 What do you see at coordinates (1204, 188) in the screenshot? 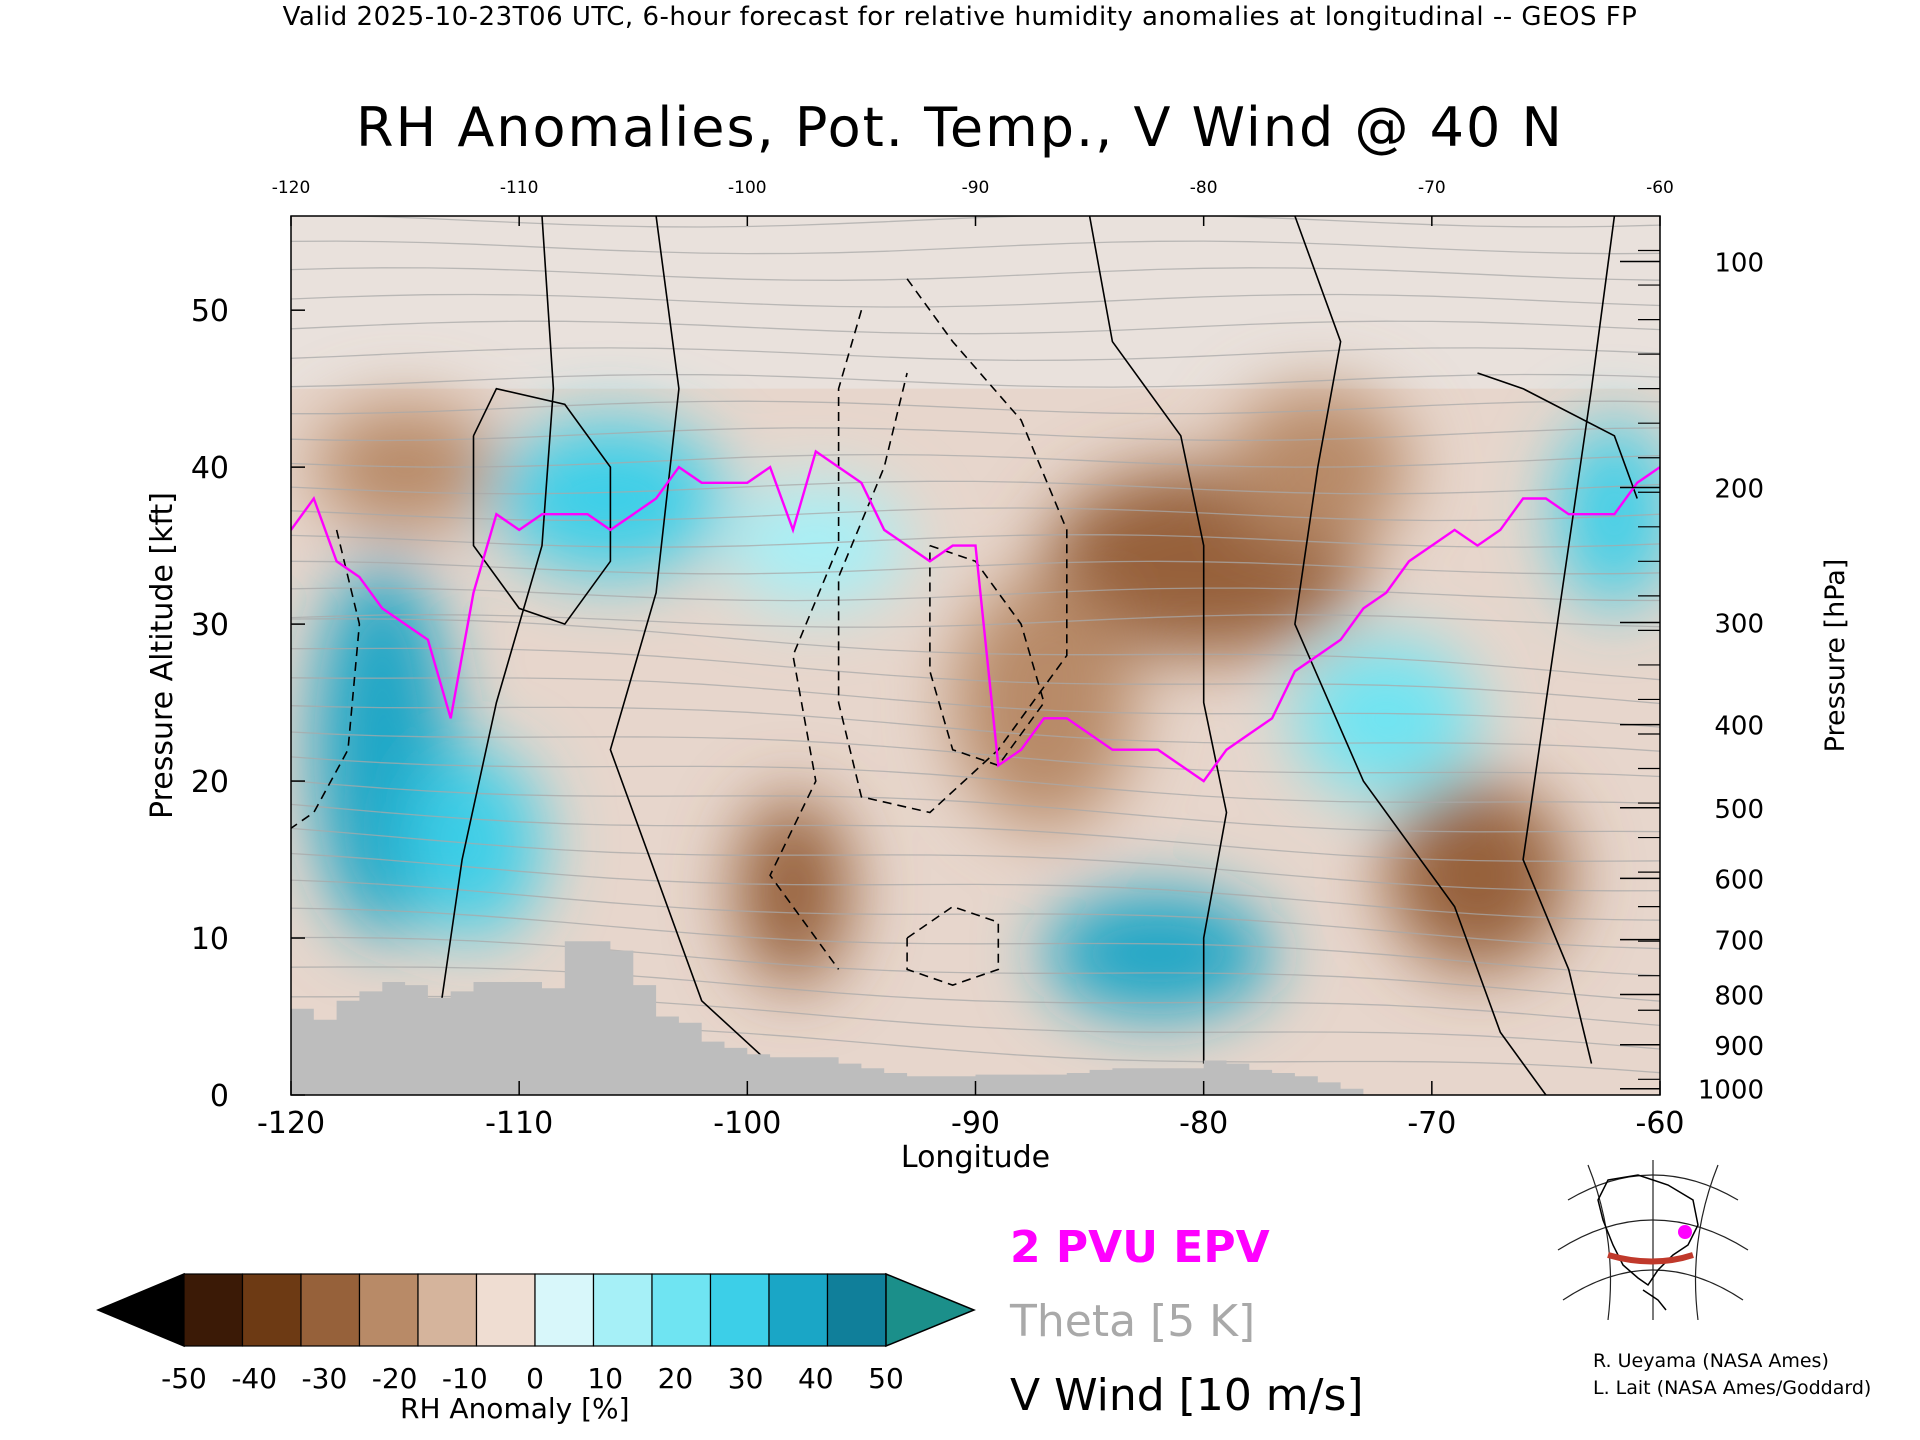
I see `top-x-tick-label: -80` at bounding box center [1204, 188].